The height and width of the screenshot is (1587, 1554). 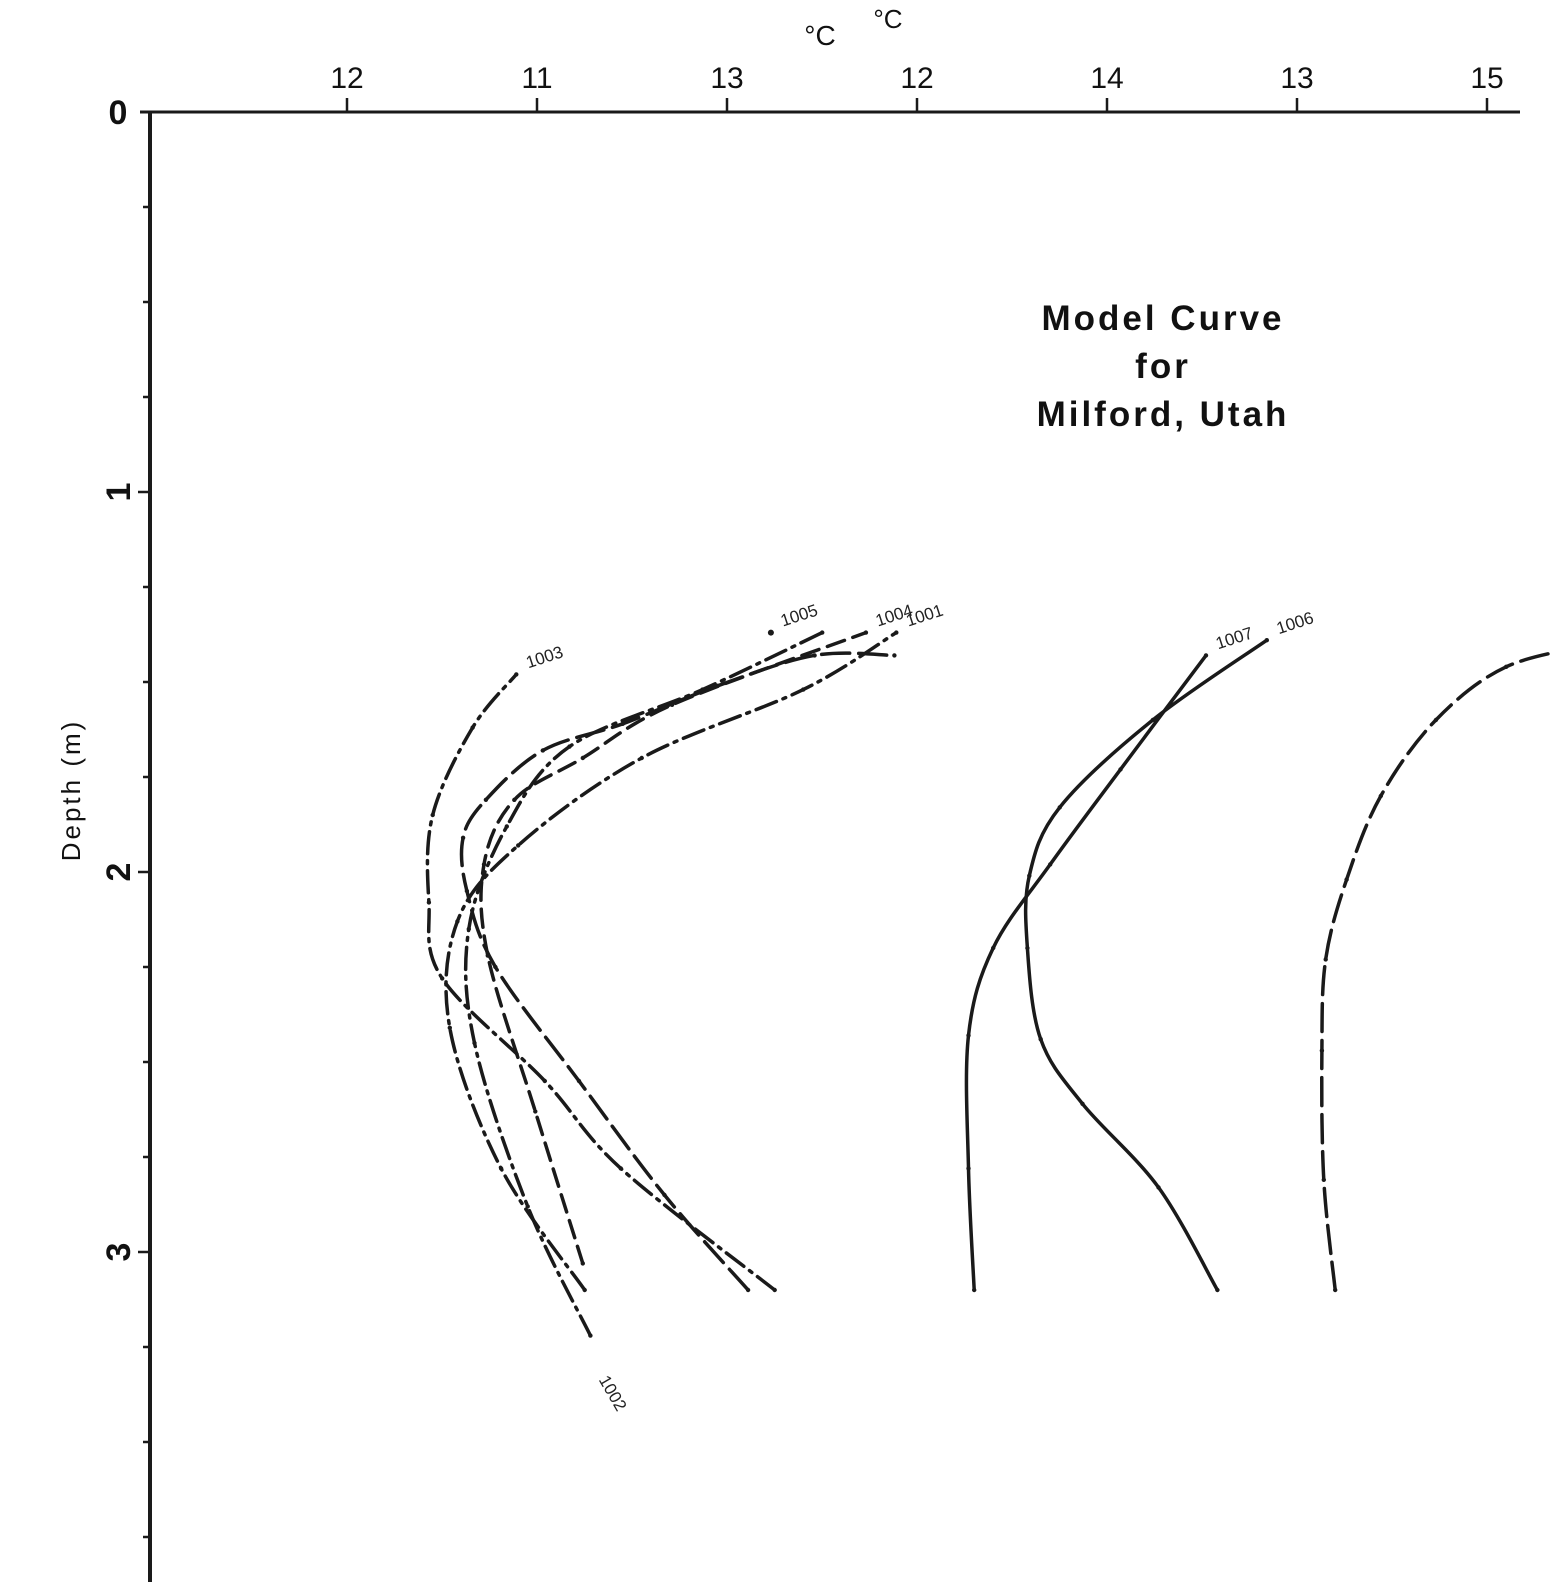 I want to click on y-tick-label: 2, so click(x=119, y=872).